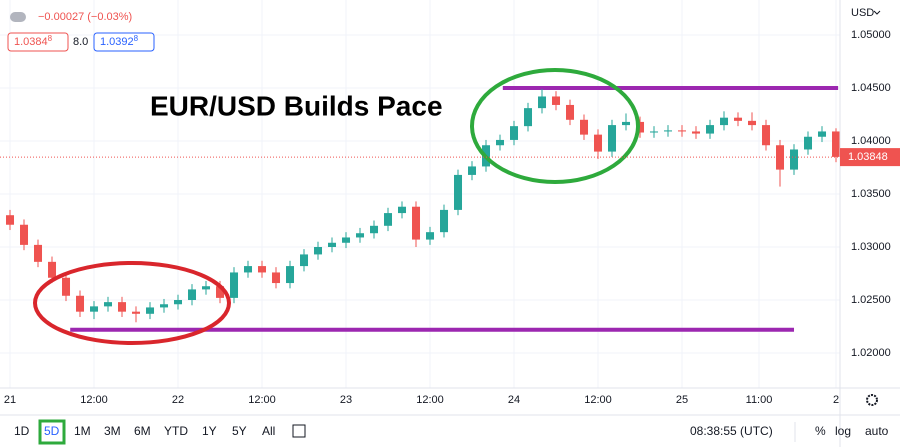  I want to click on bid-main: 1.0384, so click(31, 42).